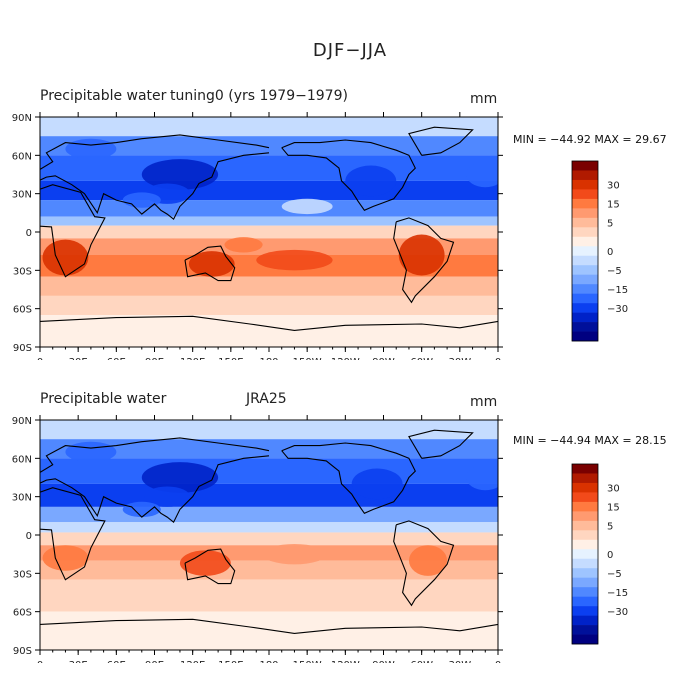  What do you see at coordinates (590, 440) in the screenshot?
I see `min-max-stats: MIN = −44.94 MAX = 28.15` at bounding box center [590, 440].